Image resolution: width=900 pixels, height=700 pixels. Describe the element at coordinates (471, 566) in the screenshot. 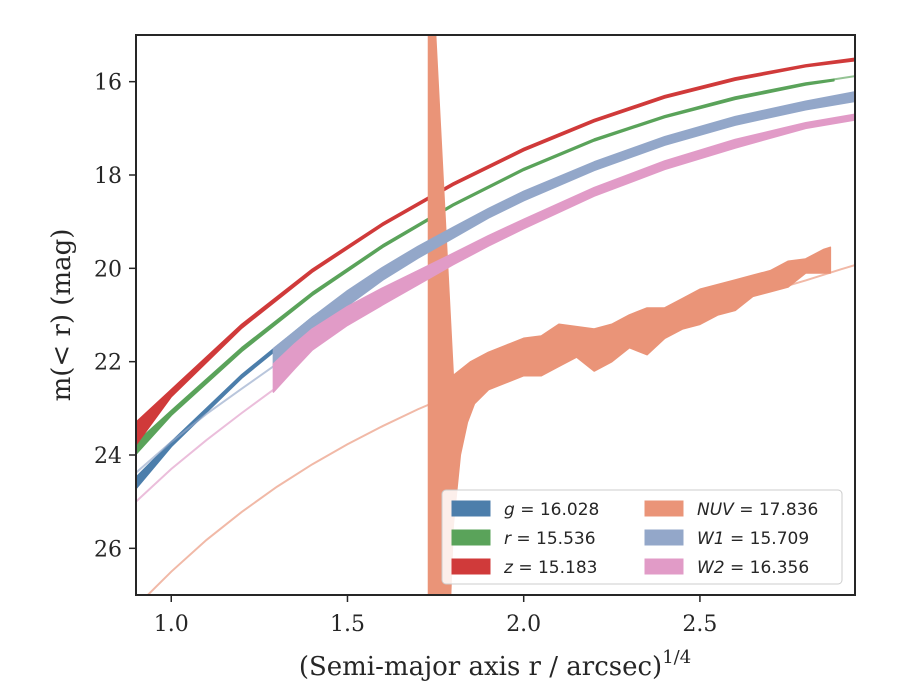

I see `z-legend-swatch` at that location.